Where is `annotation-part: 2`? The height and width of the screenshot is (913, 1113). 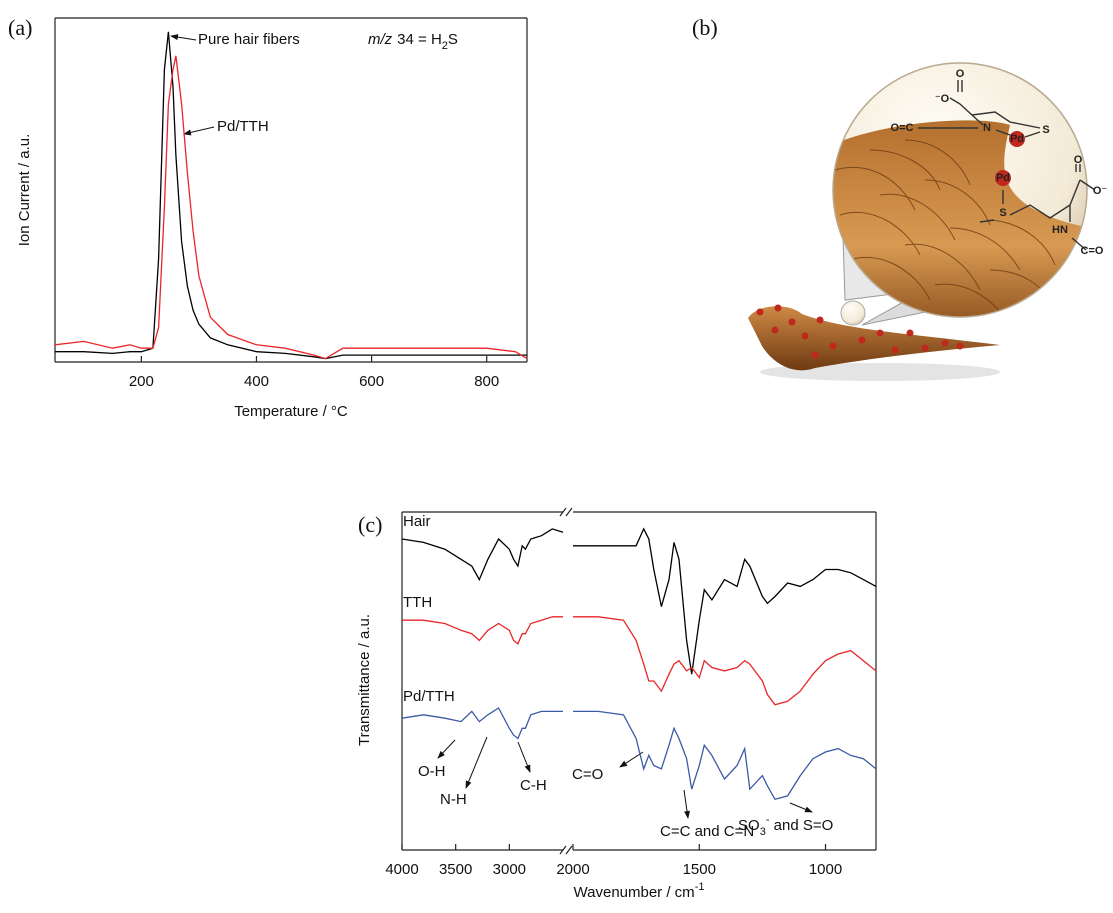
annotation-part: 2 is located at coordinates (445, 46).